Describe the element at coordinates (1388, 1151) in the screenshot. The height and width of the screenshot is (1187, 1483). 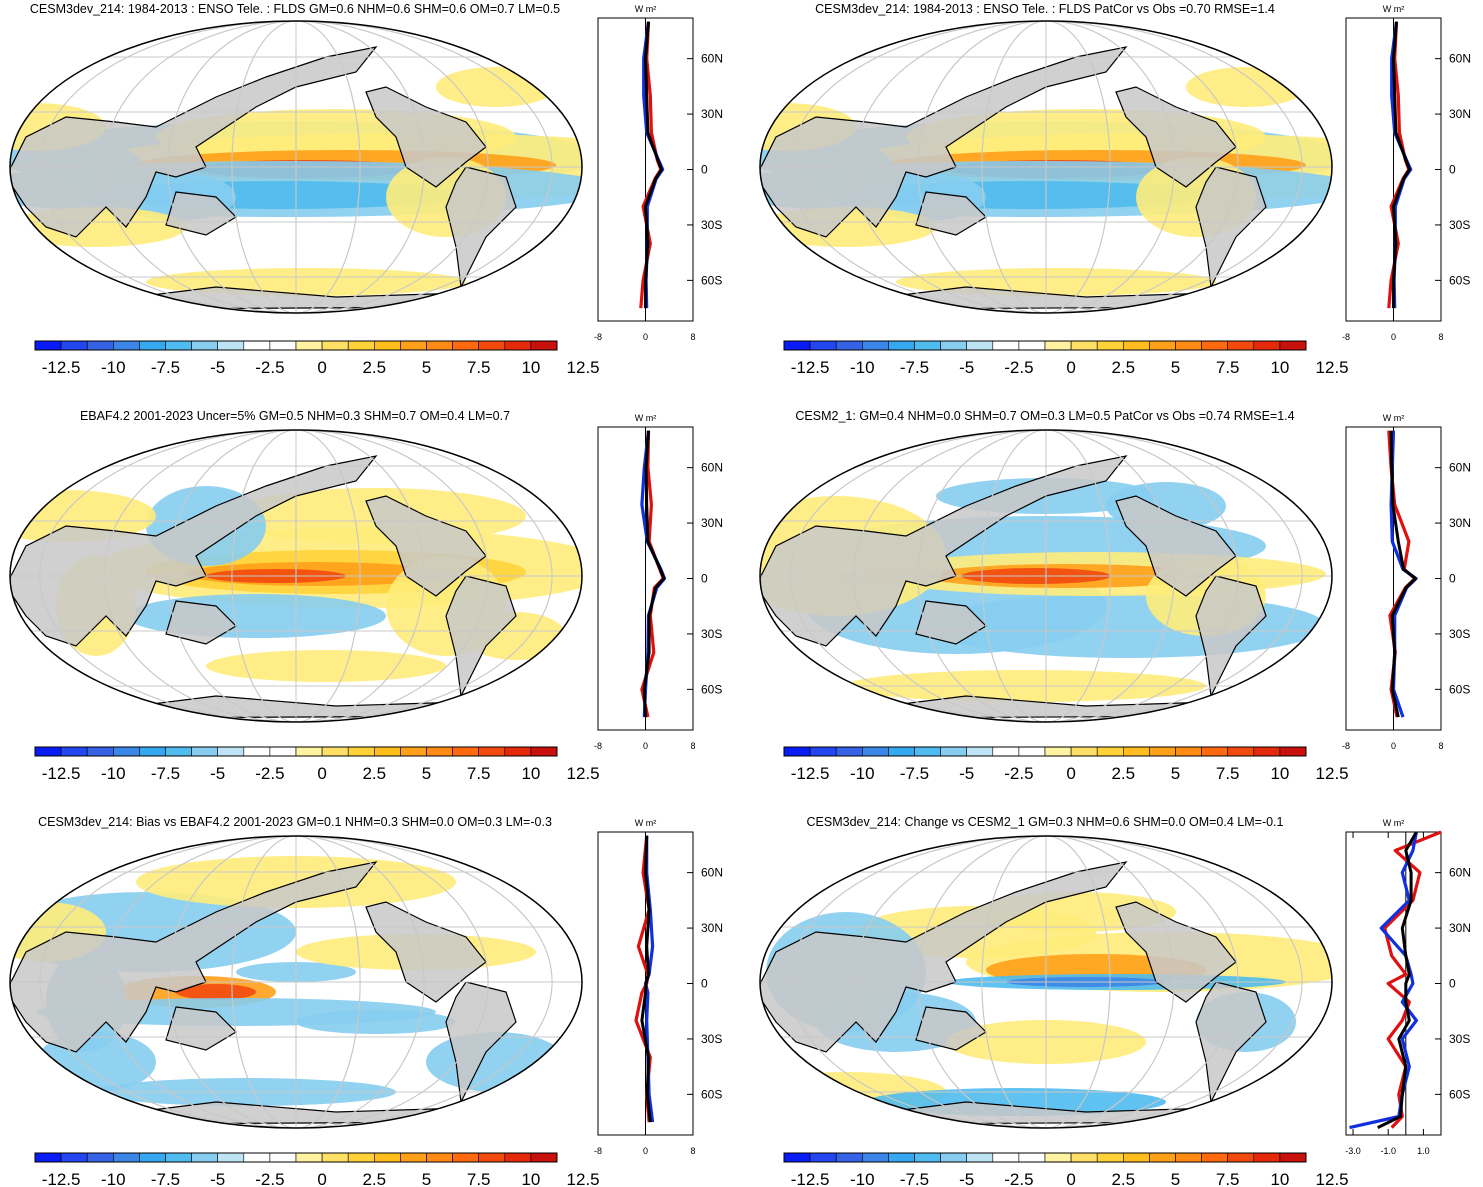
I see `x-tick-label: -1.0` at that location.